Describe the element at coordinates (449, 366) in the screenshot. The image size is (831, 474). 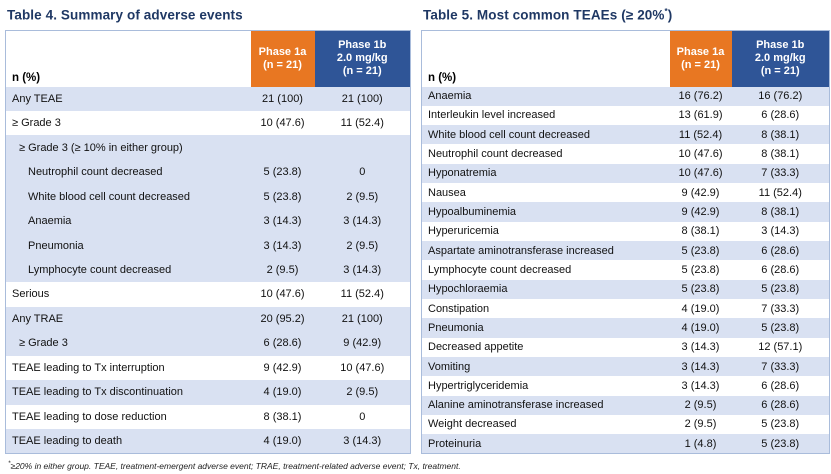
I see `row-label: Vomiting` at that location.